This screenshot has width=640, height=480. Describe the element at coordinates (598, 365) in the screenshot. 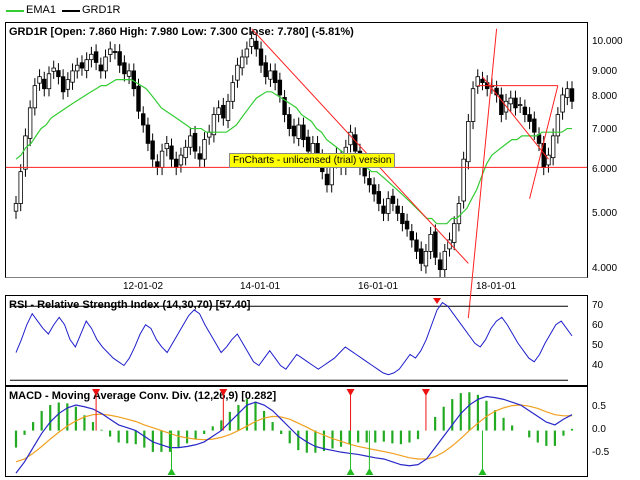

I see `rsi-y-tick: 40` at that location.